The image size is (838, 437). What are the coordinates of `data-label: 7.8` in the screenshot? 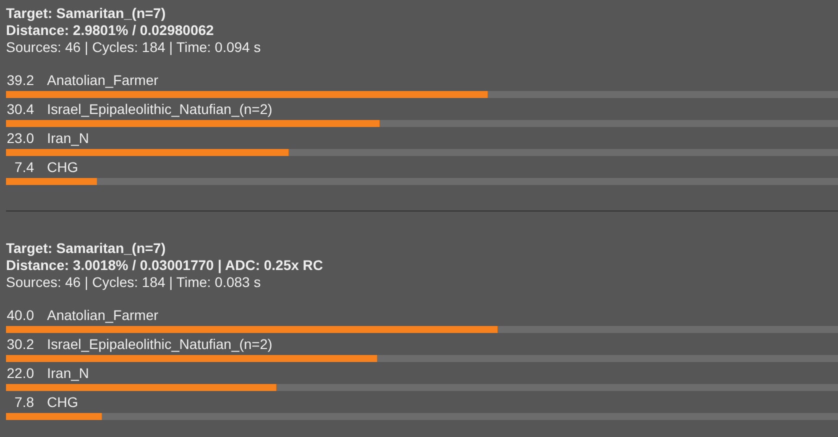 It's located at (24, 402).